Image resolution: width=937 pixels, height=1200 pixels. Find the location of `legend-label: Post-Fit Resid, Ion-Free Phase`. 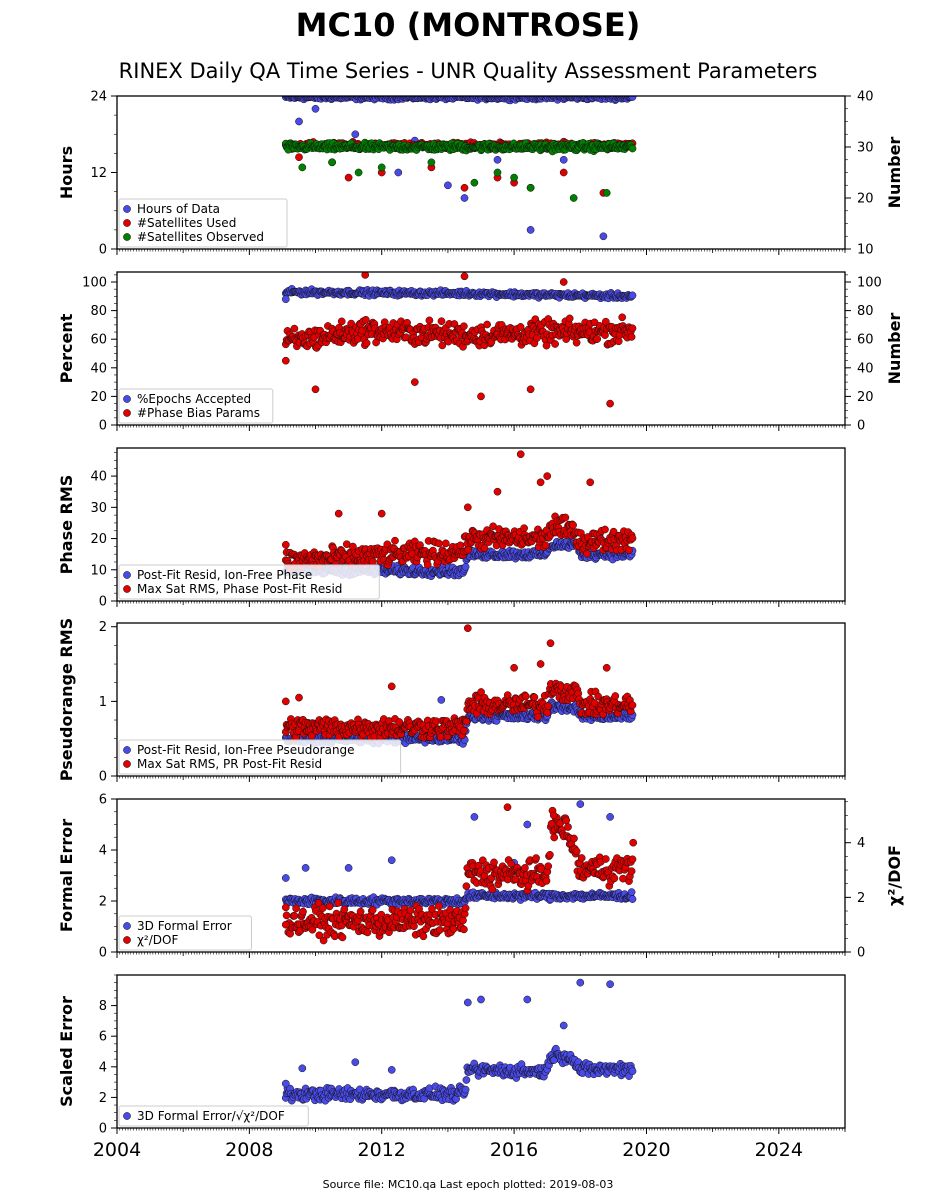

legend-label: Post-Fit Resid, Ion-Free Phase is located at coordinates (224, 575).